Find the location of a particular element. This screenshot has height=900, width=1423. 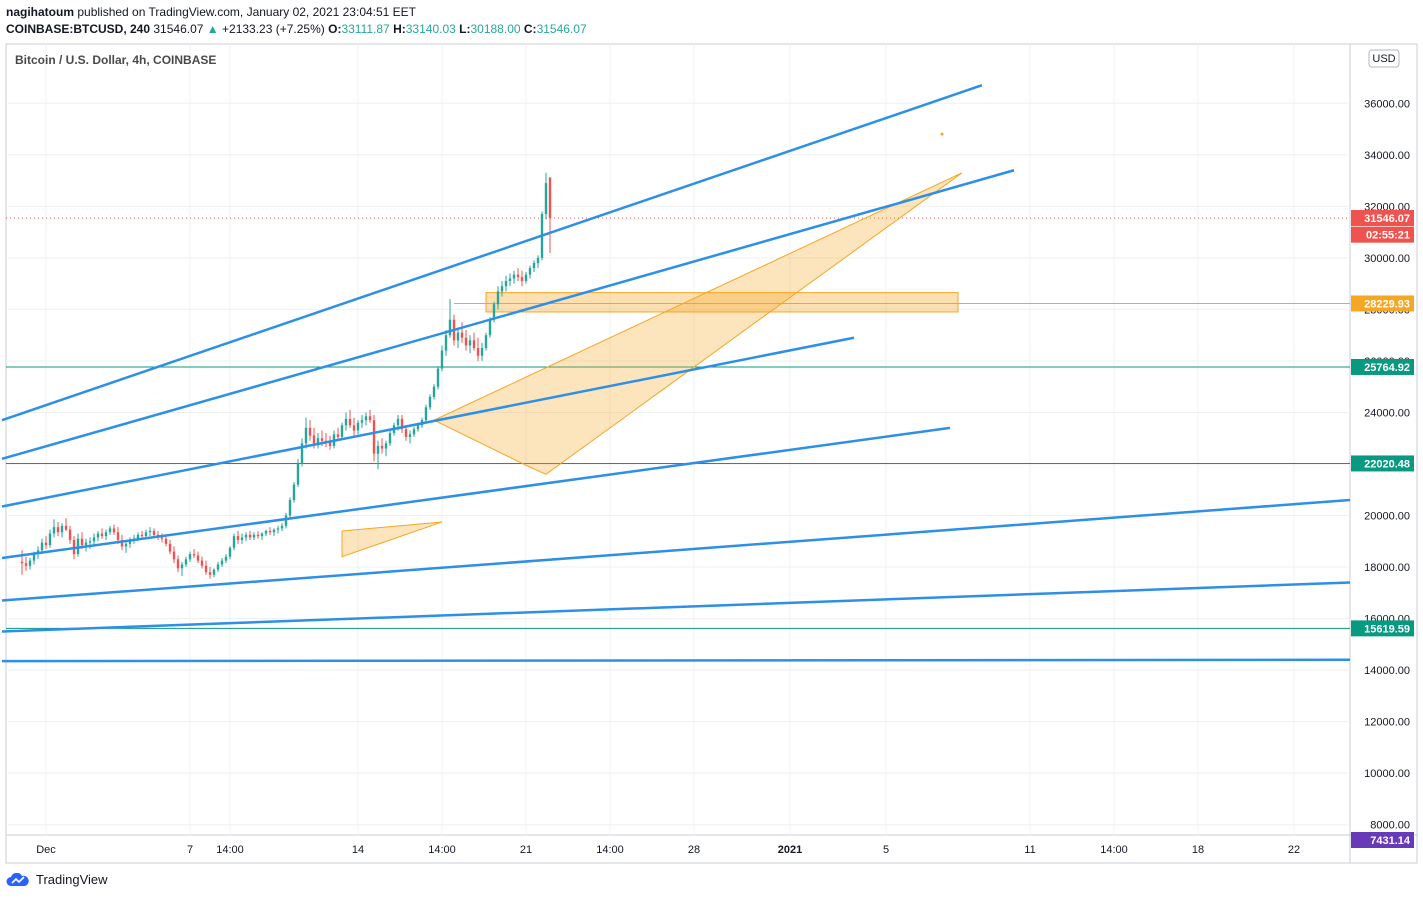

price-level-label-text: 31546.07 is located at coordinates (1387, 219).